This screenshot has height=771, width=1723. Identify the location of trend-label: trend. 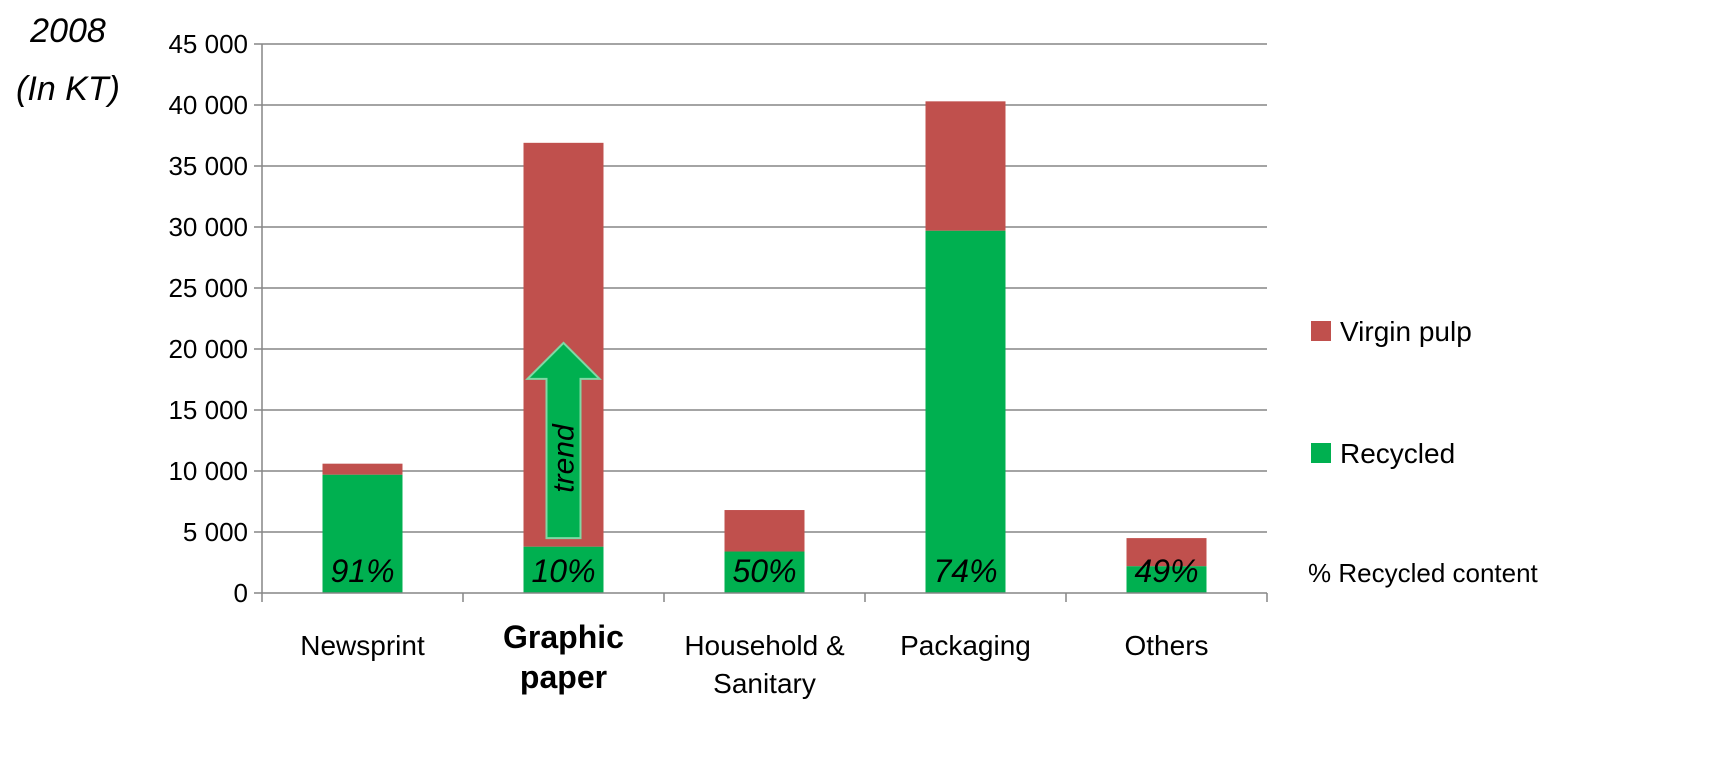
(564, 458).